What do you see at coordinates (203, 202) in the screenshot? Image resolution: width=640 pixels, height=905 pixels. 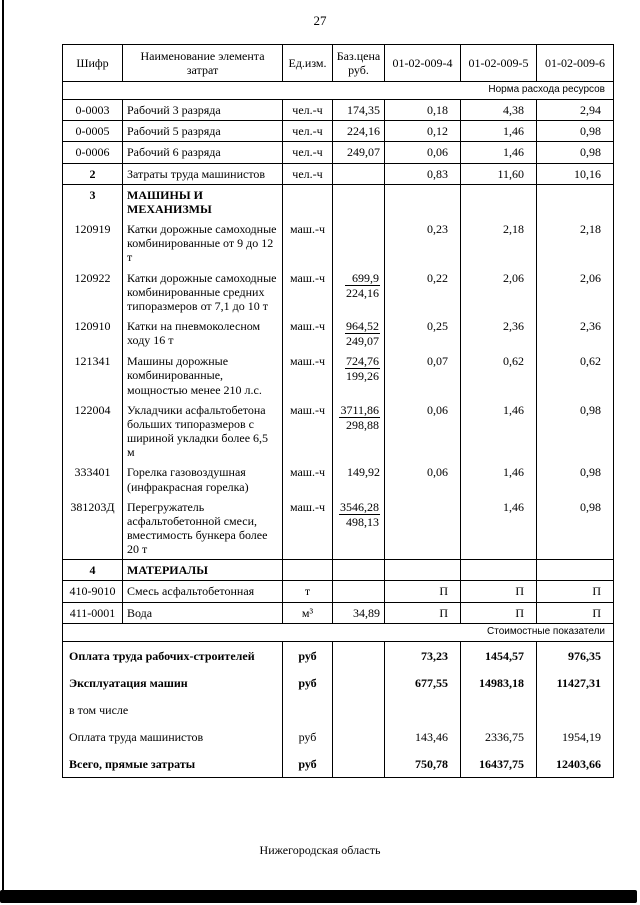 I see `row-name: МАШИНЫ И МЕХАНИЗМЫ` at bounding box center [203, 202].